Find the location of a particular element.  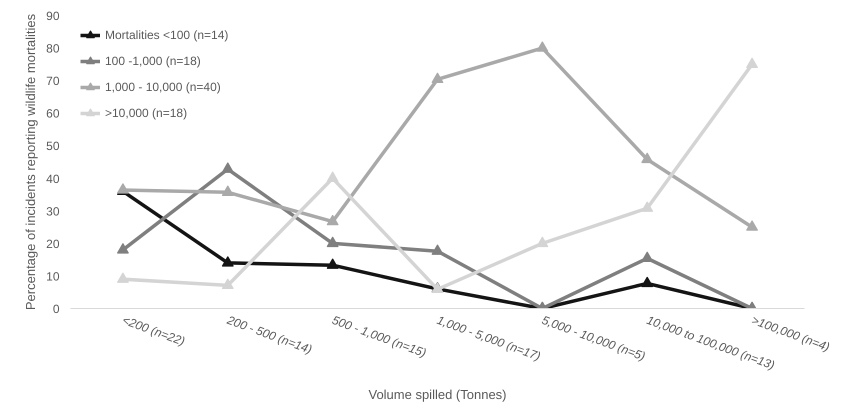

legend-label: Mortalities <100 (n=14) is located at coordinates (166, 35).